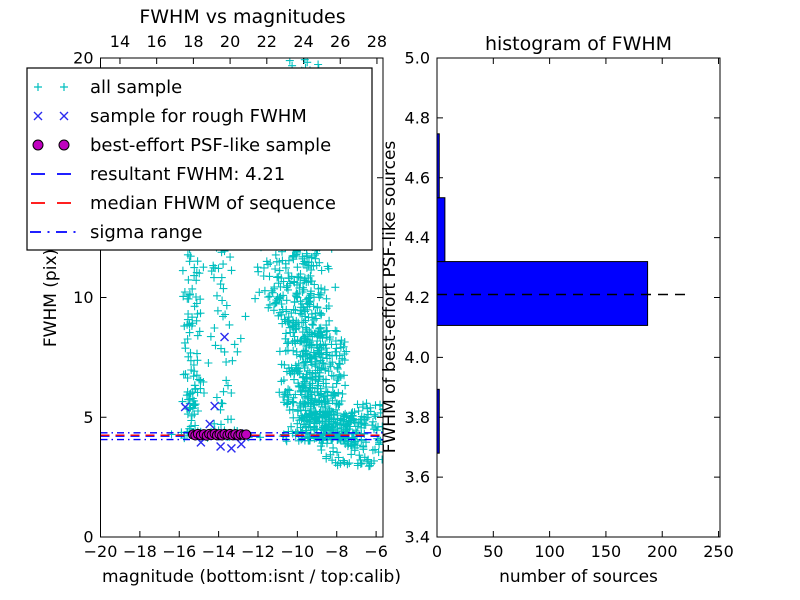 The image size is (800, 600). What do you see at coordinates (417, 537) in the screenshot?
I see `tick-label: 3.4` at bounding box center [417, 537].